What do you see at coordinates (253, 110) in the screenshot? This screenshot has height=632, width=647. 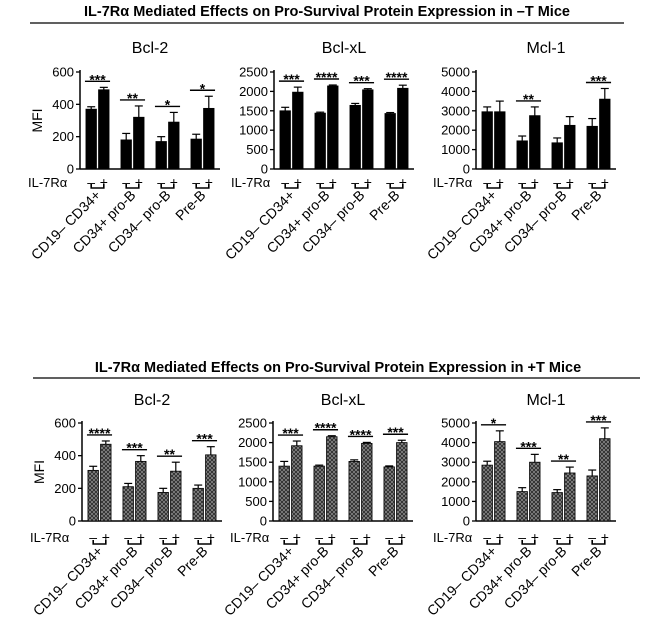 I see `y-tick-label: 1500` at bounding box center [253, 110].